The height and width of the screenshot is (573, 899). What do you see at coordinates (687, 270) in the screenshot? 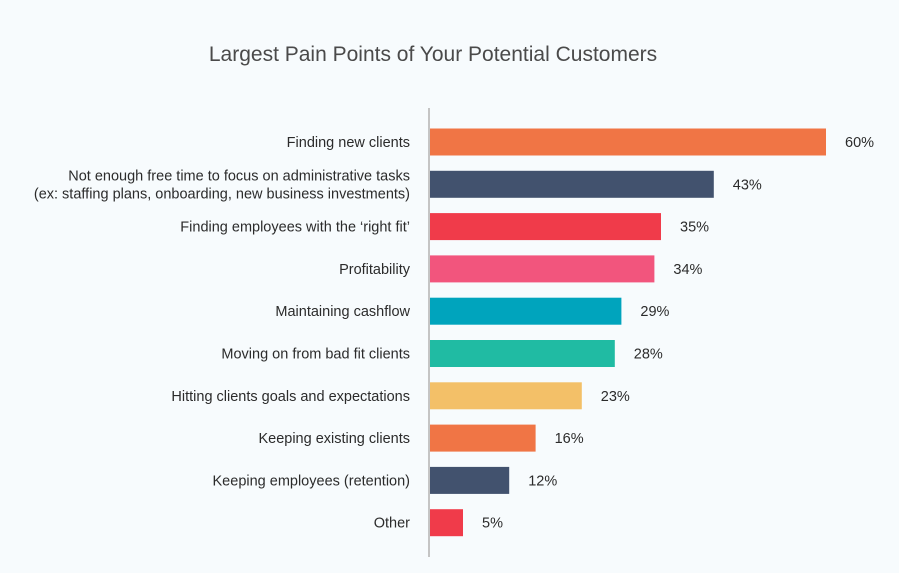
I see `value-label-4: 34%` at bounding box center [687, 270].